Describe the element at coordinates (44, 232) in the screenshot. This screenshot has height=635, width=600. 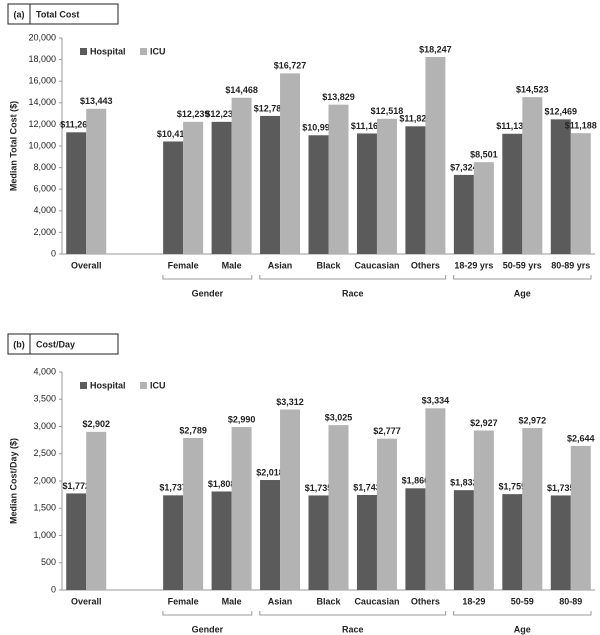
I see `y-tick-label: 2,000` at that location.